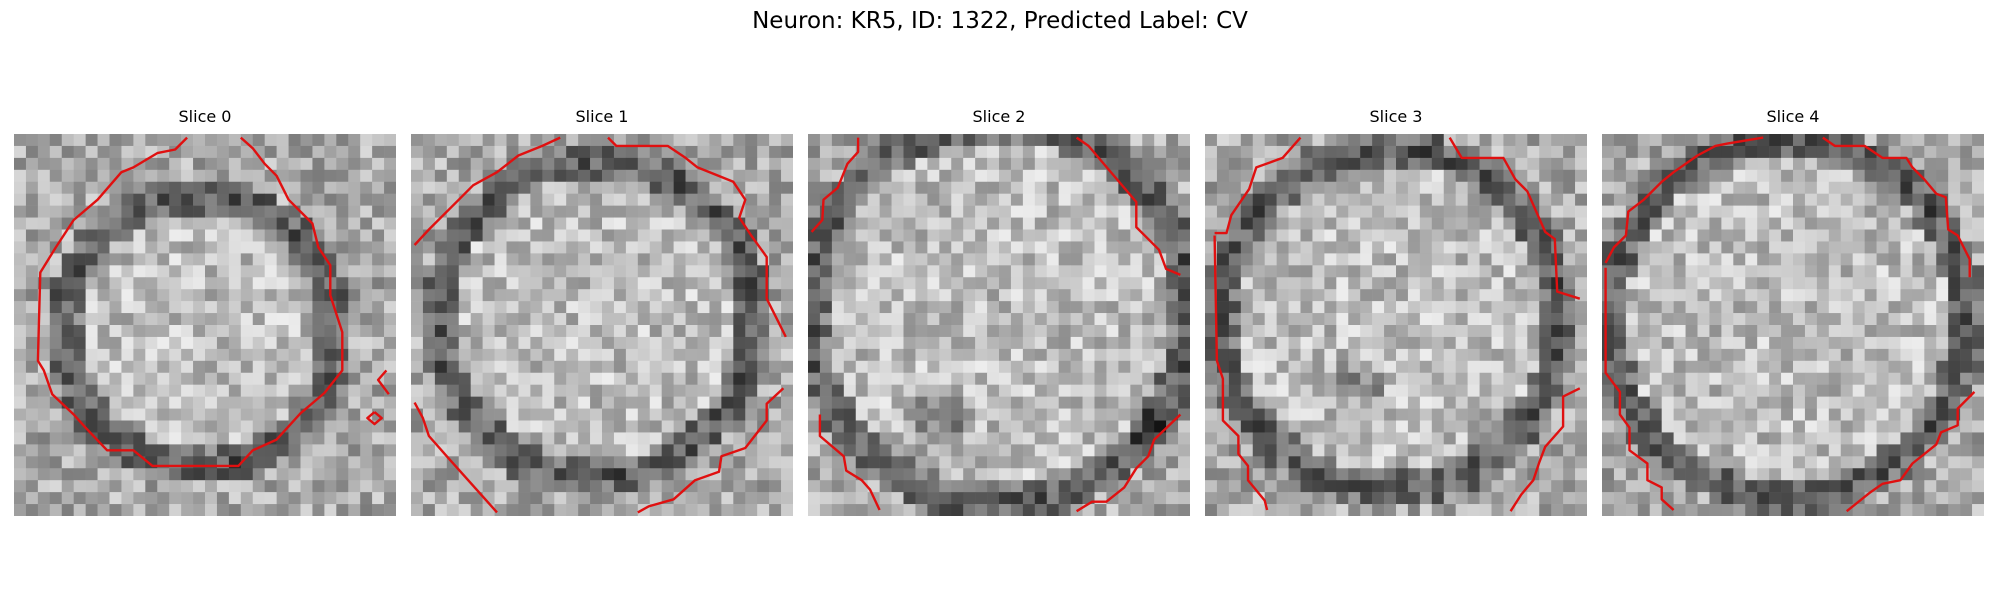 The width and height of the screenshot is (2000, 600). I want to click on panel-slice-2: Slice 2, so click(999, 310).